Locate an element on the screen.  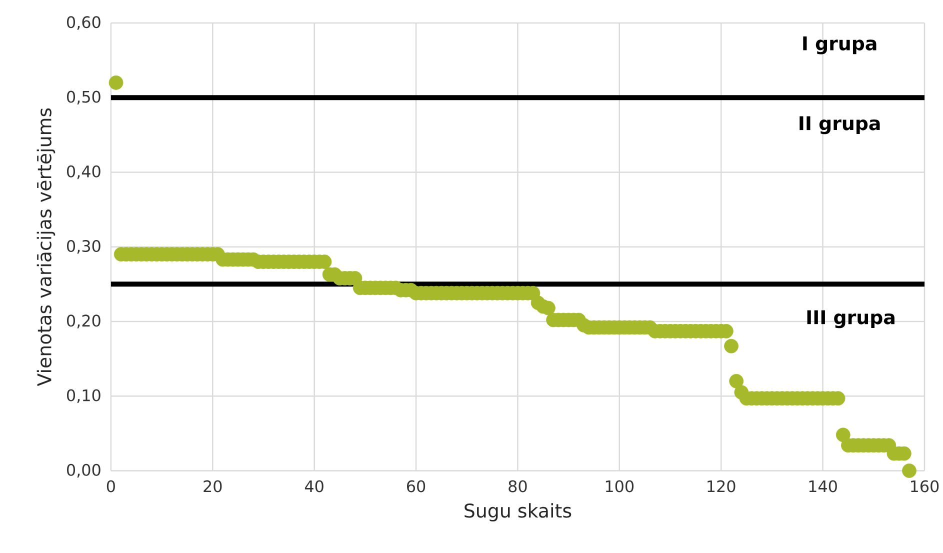
x-tick-label: 0 is located at coordinates (110, 486).